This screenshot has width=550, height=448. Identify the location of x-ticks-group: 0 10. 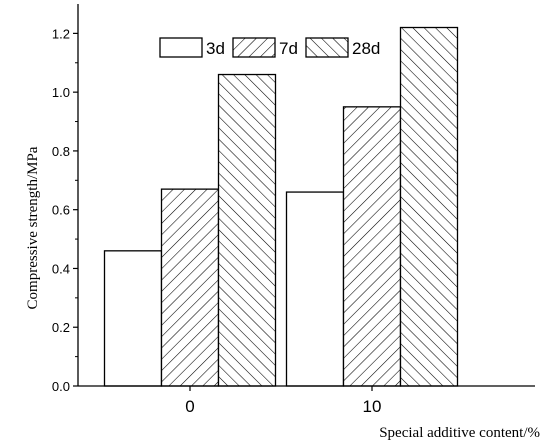
(283, 401).